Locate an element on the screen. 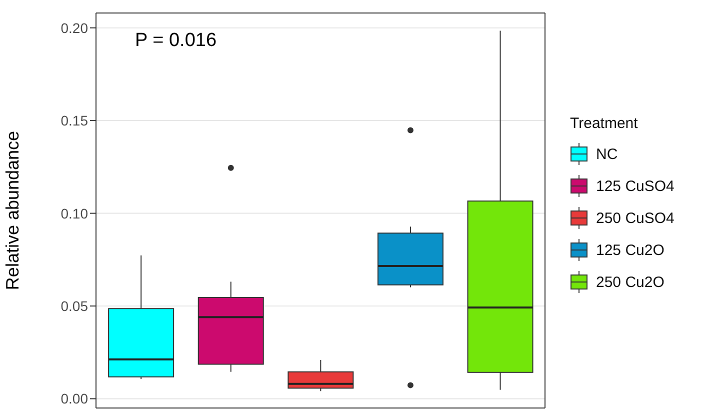 The width and height of the screenshot is (718, 412). legend-label: 250 CuSO4 is located at coordinates (635, 218).